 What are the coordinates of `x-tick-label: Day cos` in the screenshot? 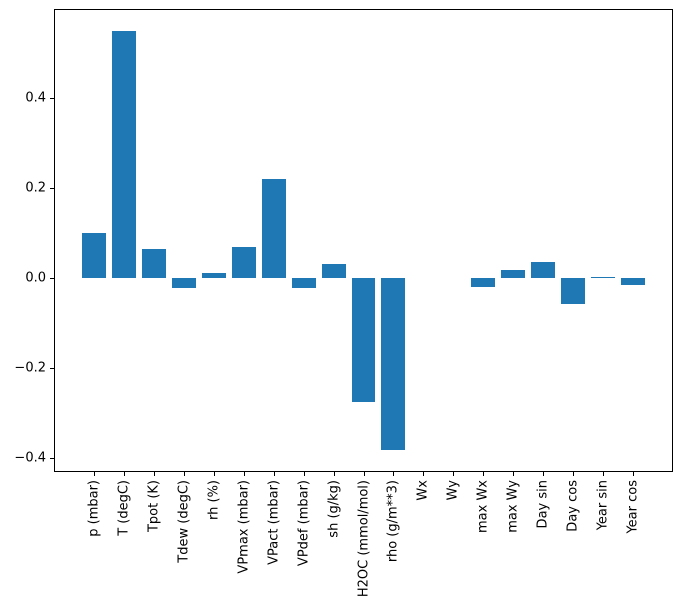 It's located at (573, 506).